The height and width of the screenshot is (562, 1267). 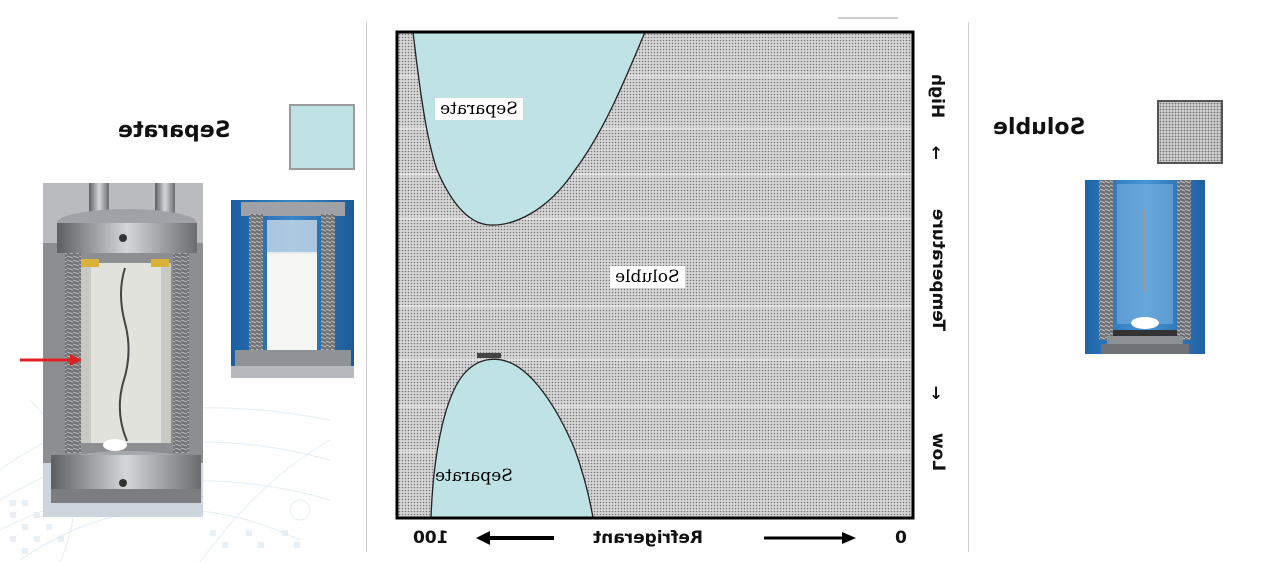 I want to click on y-axis-bottom-end: Low, so click(x=938, y=452).